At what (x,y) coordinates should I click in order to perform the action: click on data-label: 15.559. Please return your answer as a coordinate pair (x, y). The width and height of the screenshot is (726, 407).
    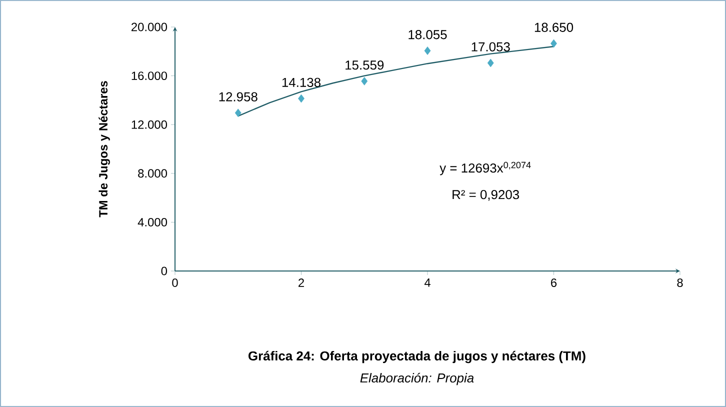
    Looking at the image, I should click on (365, 65).